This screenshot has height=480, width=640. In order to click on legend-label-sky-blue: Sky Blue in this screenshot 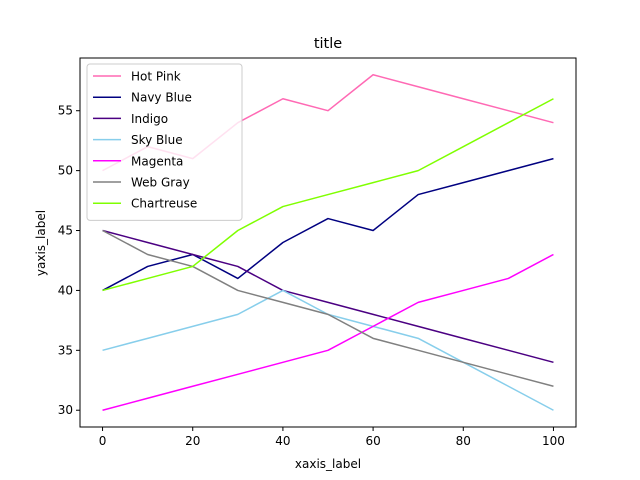, I will do `click(157, 140)`.